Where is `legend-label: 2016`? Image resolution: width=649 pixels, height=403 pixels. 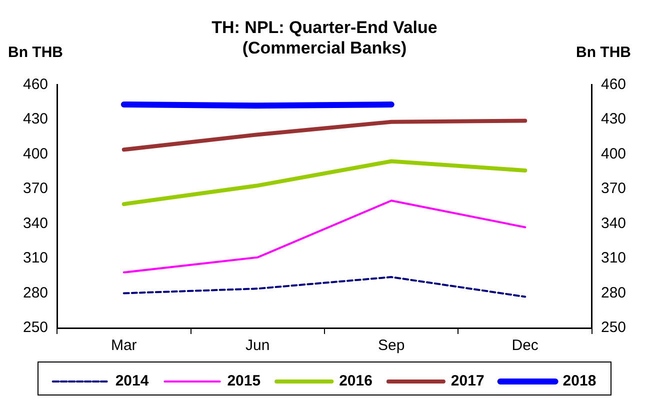 legend-label: 2016 is located at coordinates (355, 381).